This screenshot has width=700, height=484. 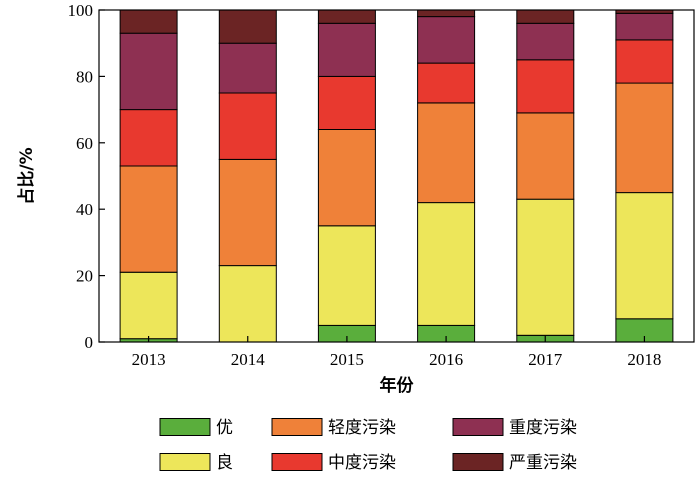 I want to click on x-tick-label: 2015, so click(x=347, y=359).